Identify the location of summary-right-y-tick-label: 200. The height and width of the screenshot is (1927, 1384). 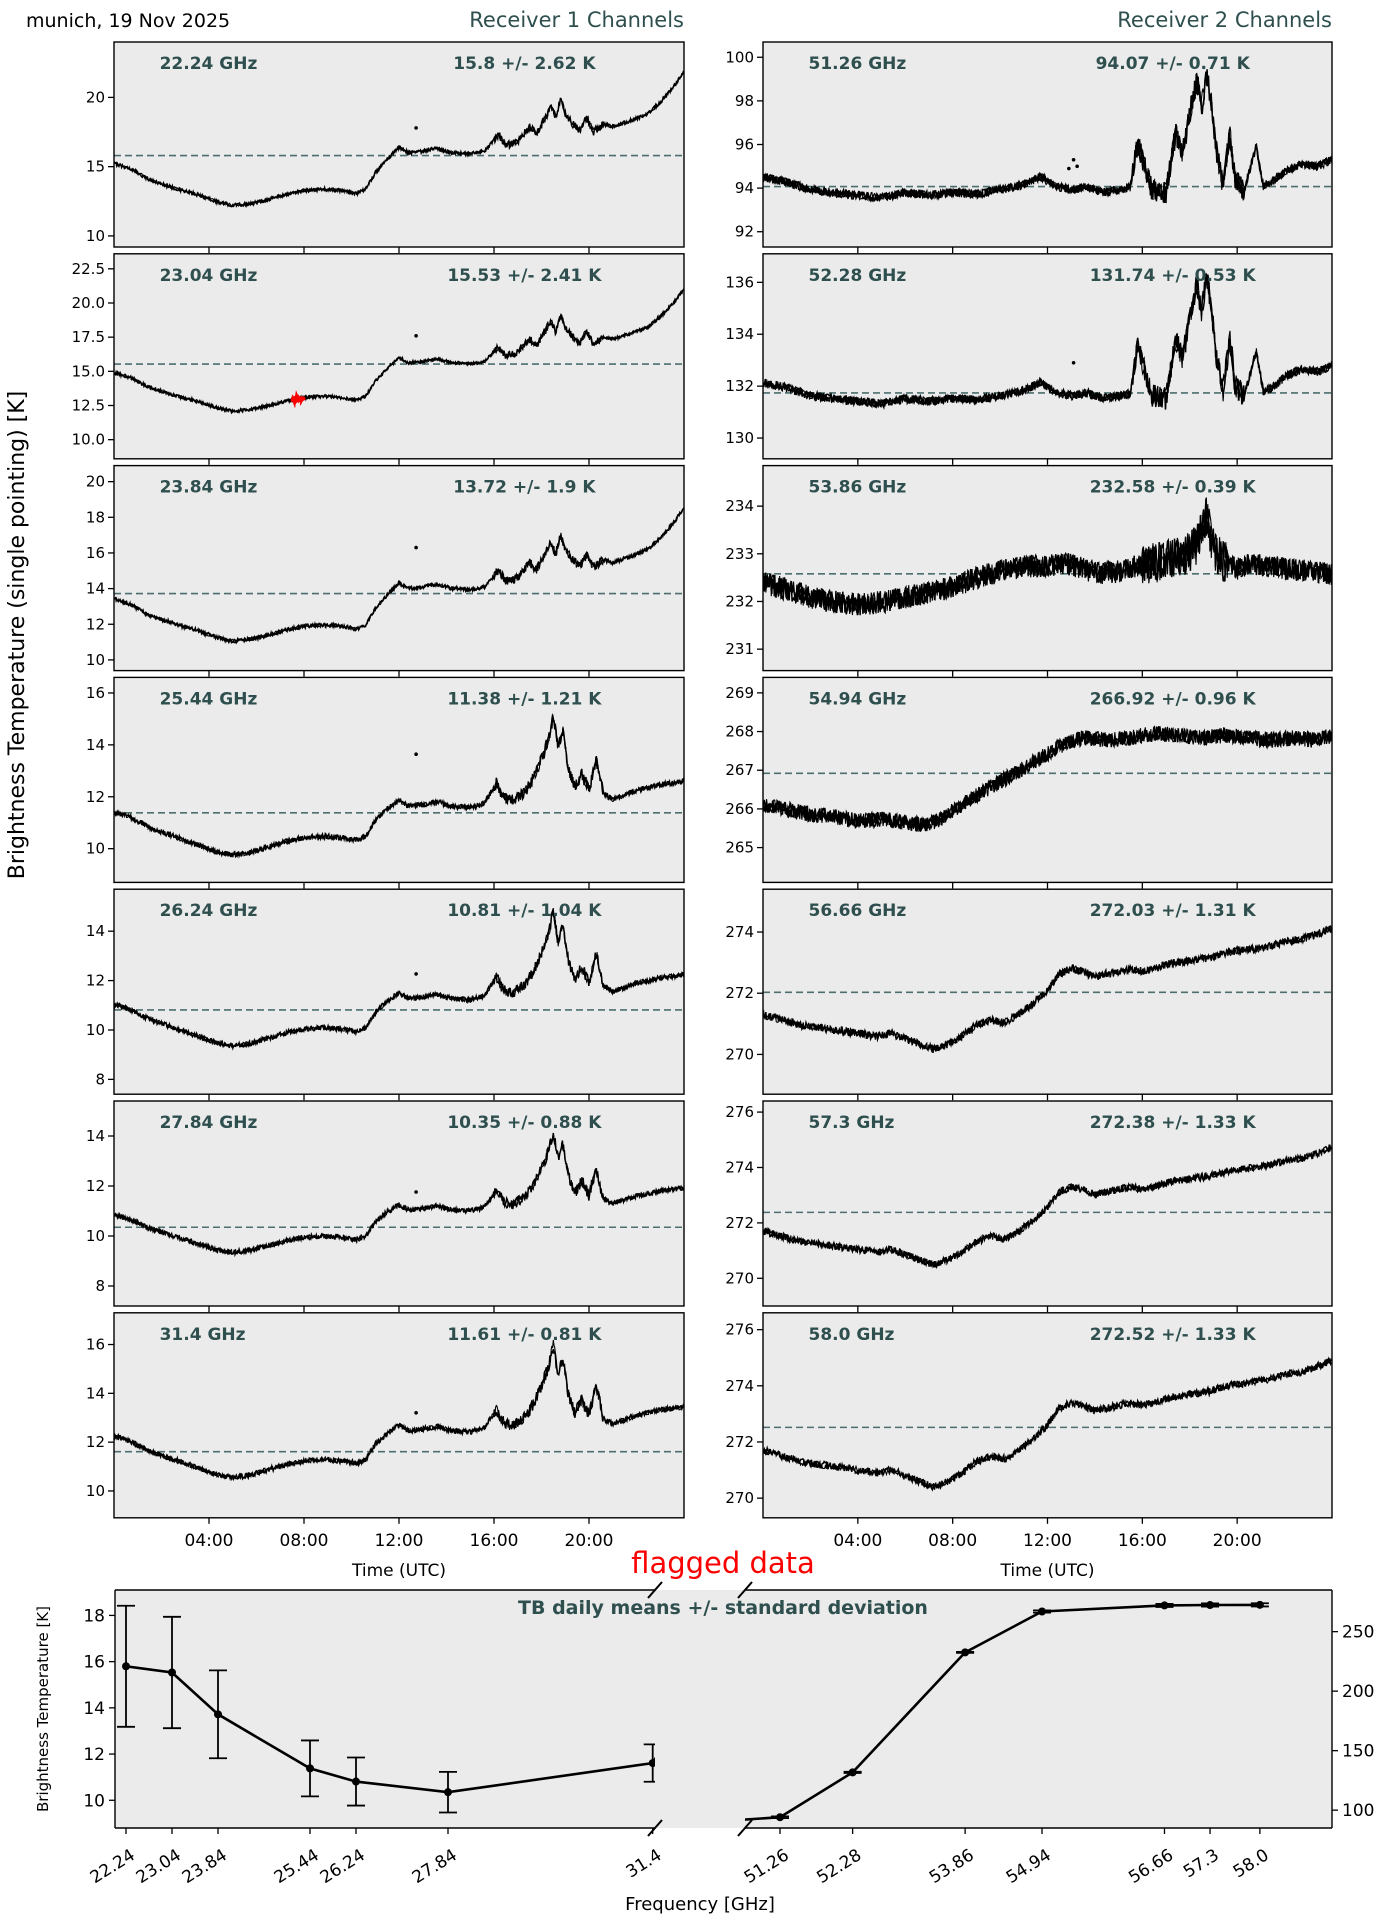
(1358, 1692).